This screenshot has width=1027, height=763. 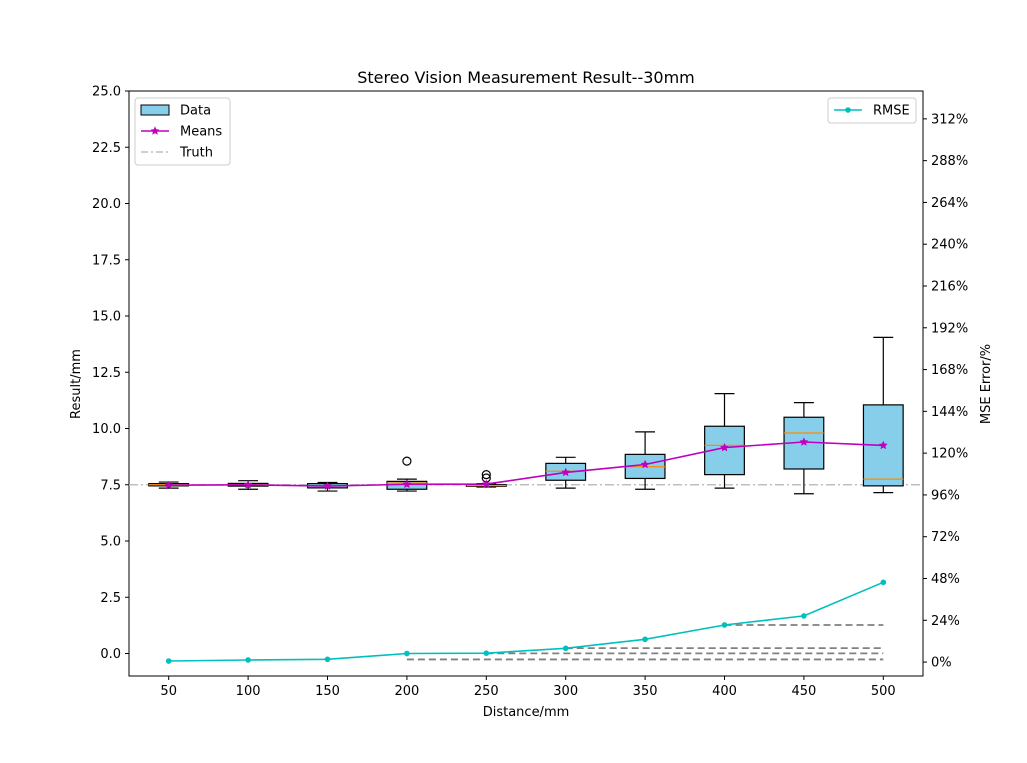 I want to click on y2-tick-label: 144%, so click(x=949, y=412).